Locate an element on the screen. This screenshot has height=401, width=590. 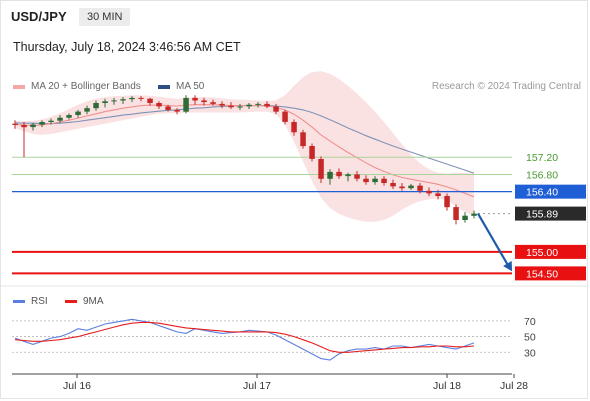
rsi-swatch is located at coordinates (19, 301).